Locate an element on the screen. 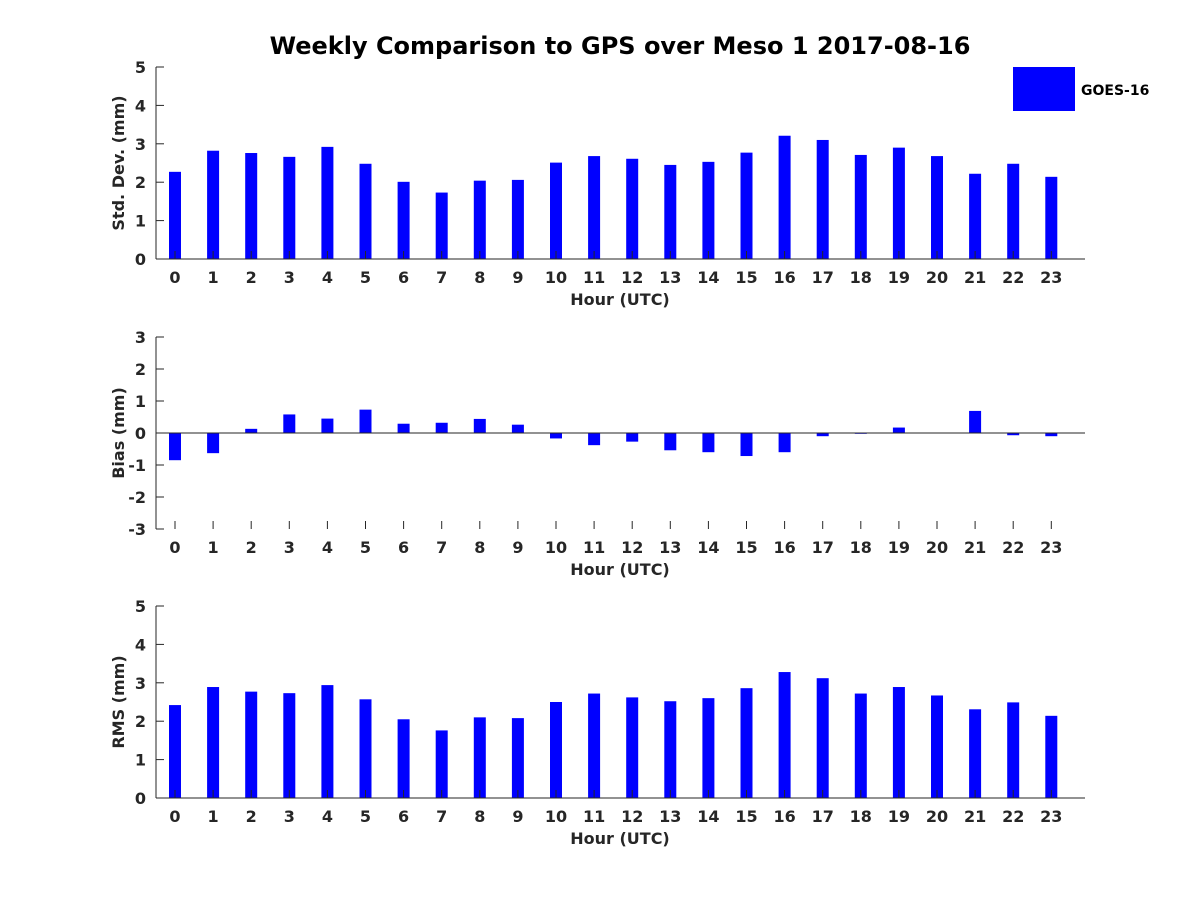 The width and height of the screenshot is (1200, 900). x-tick-label: 15 is located at coordinates (746, 816).